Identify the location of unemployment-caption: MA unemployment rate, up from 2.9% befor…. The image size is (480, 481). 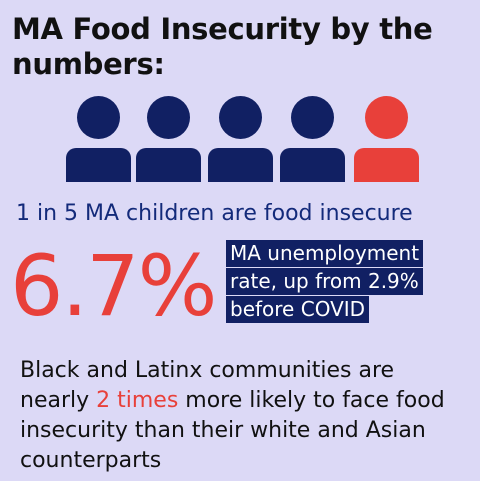
(351, 282).